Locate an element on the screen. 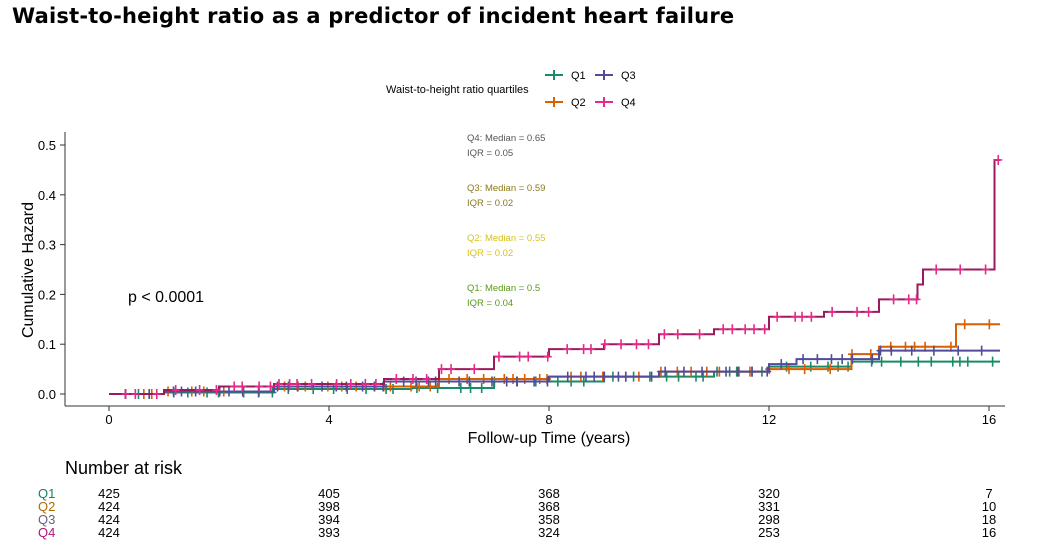 Image resolution: width=1043 pixels, height=558 pixels. x-axis-label: Follow-up Time (years) is located at coordinates (549, 438).